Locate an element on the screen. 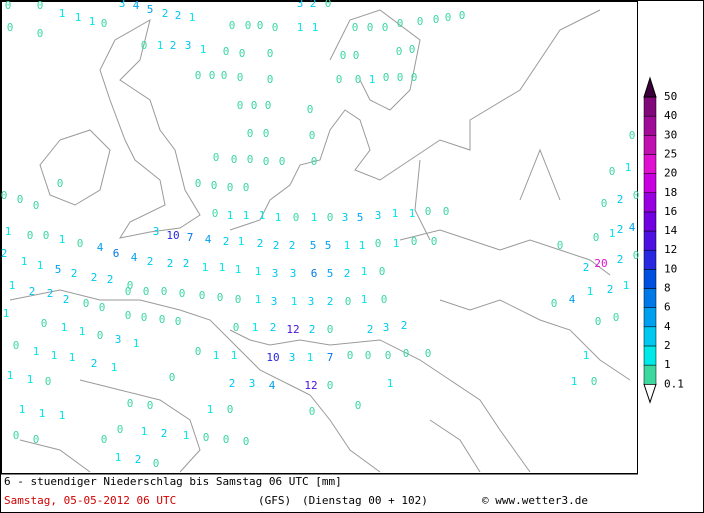 The height and width of the screenshot is (513, 704). legend-high is located at coordinates (650, 87).